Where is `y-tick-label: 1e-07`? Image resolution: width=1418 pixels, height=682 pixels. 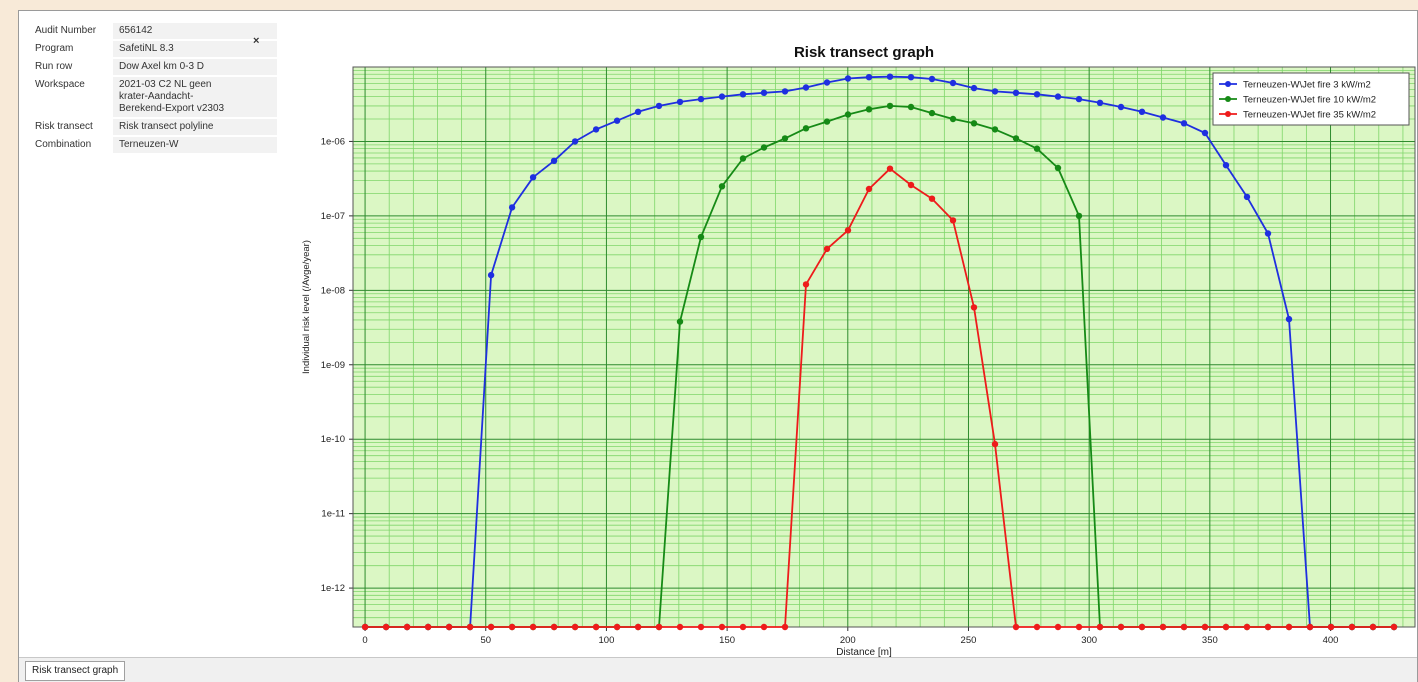
y-tick-label: 1e-07 is located at coordinates (333, 216).